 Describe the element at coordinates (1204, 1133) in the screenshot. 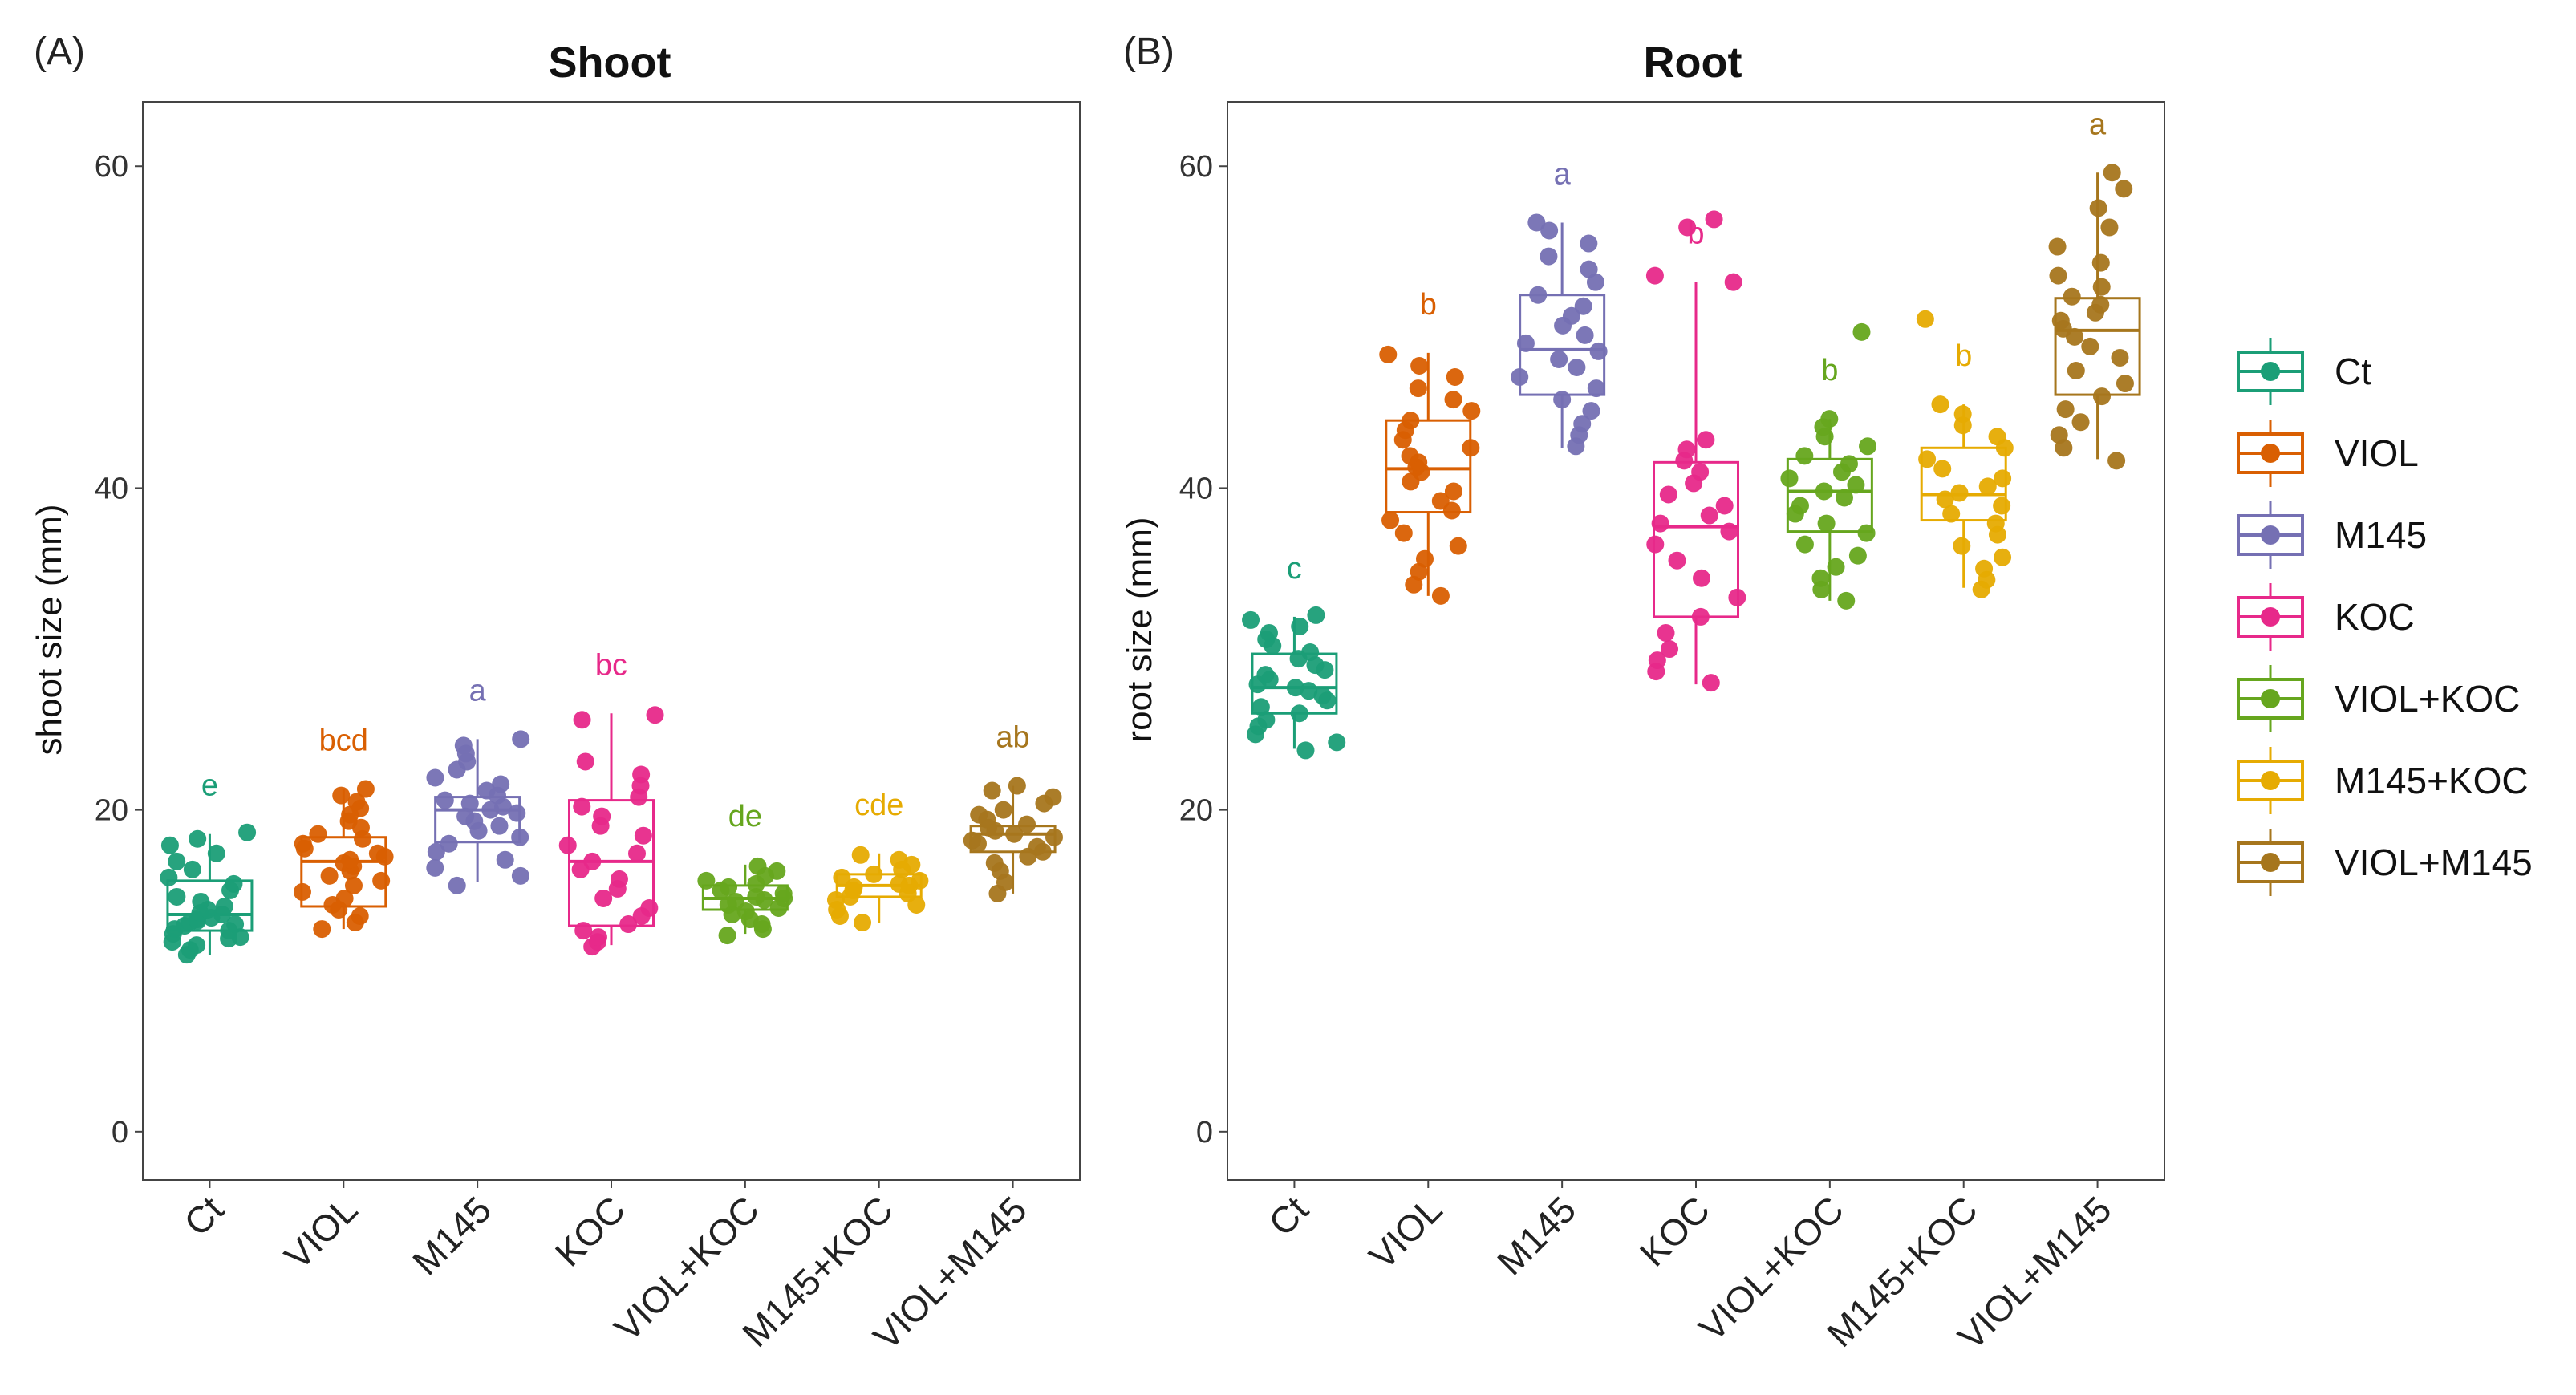

I see `root-y-tick-label: 0` at that location.